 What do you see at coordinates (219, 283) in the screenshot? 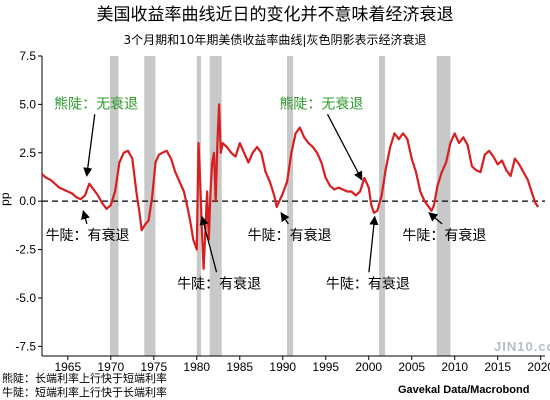
I see `bull-steepener-label-3: 牛陡：有衰退` at bounding box center [219, 283].